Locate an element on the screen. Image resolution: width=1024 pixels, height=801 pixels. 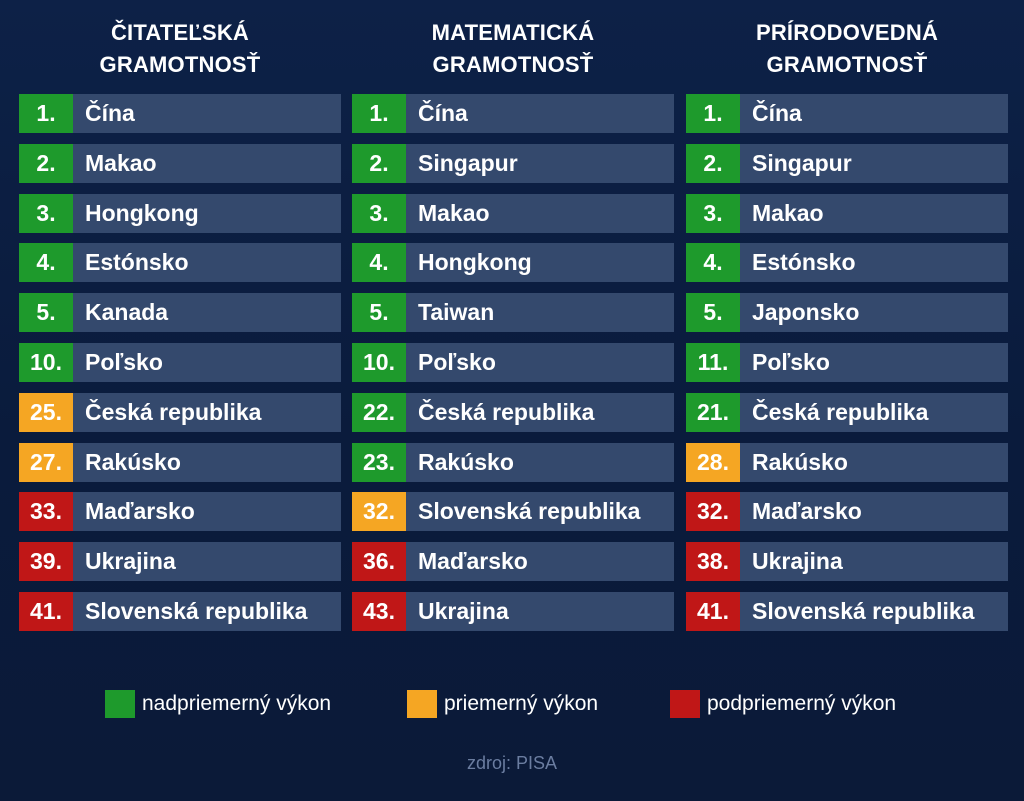
ranking-row: 25. Česká republika is located at coordinates (180, 412).